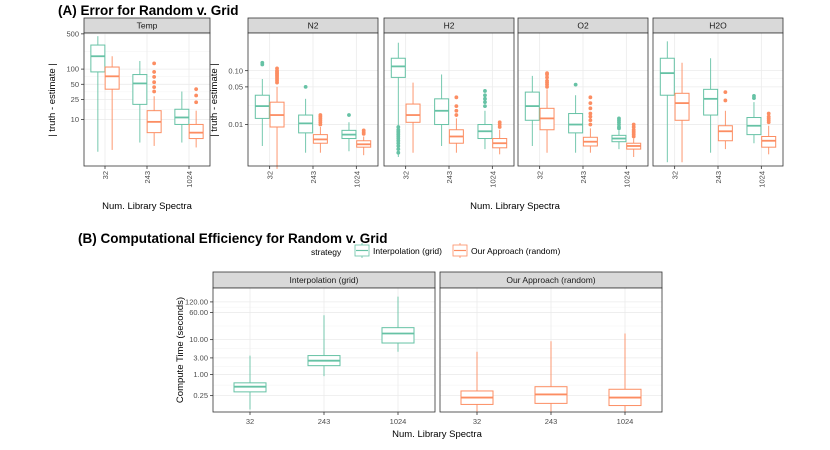 This screenshot has height=450, width=830. Describe the element at coordinates (515, 251) in the screenshot. I see `legend-label-random: Our Approach (random)` at that location.